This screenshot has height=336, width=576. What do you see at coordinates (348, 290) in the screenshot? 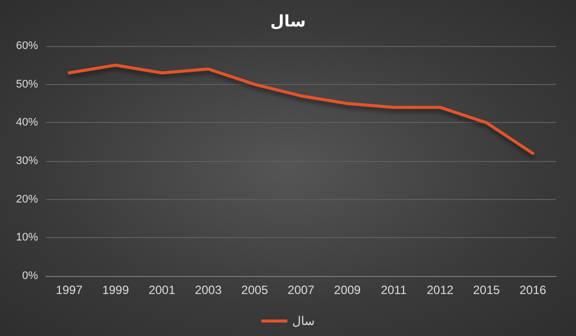
I see `x-tick-label: 2009` at bounding box center [348, 290].